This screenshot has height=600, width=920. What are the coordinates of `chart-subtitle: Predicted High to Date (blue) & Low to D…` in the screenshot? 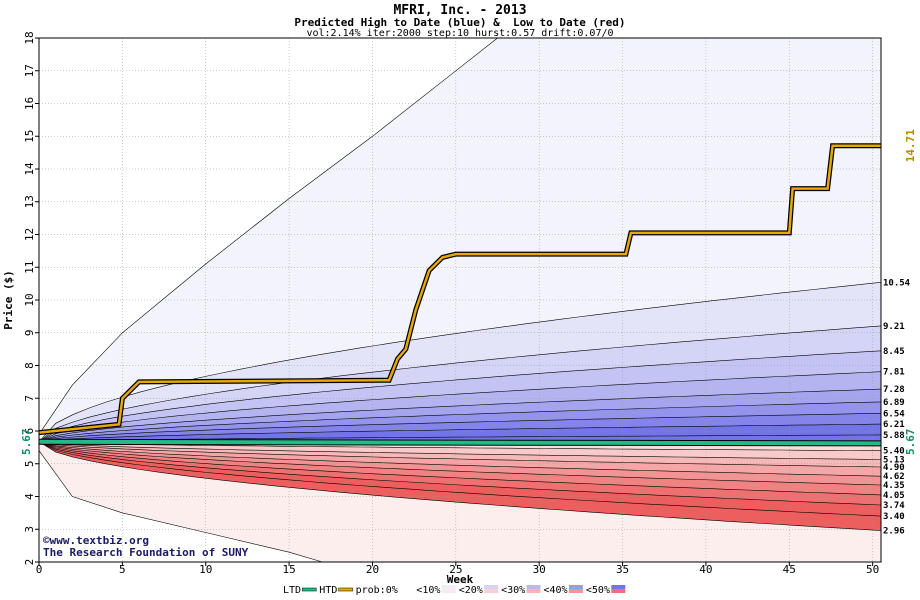 It's located at (460, 22).